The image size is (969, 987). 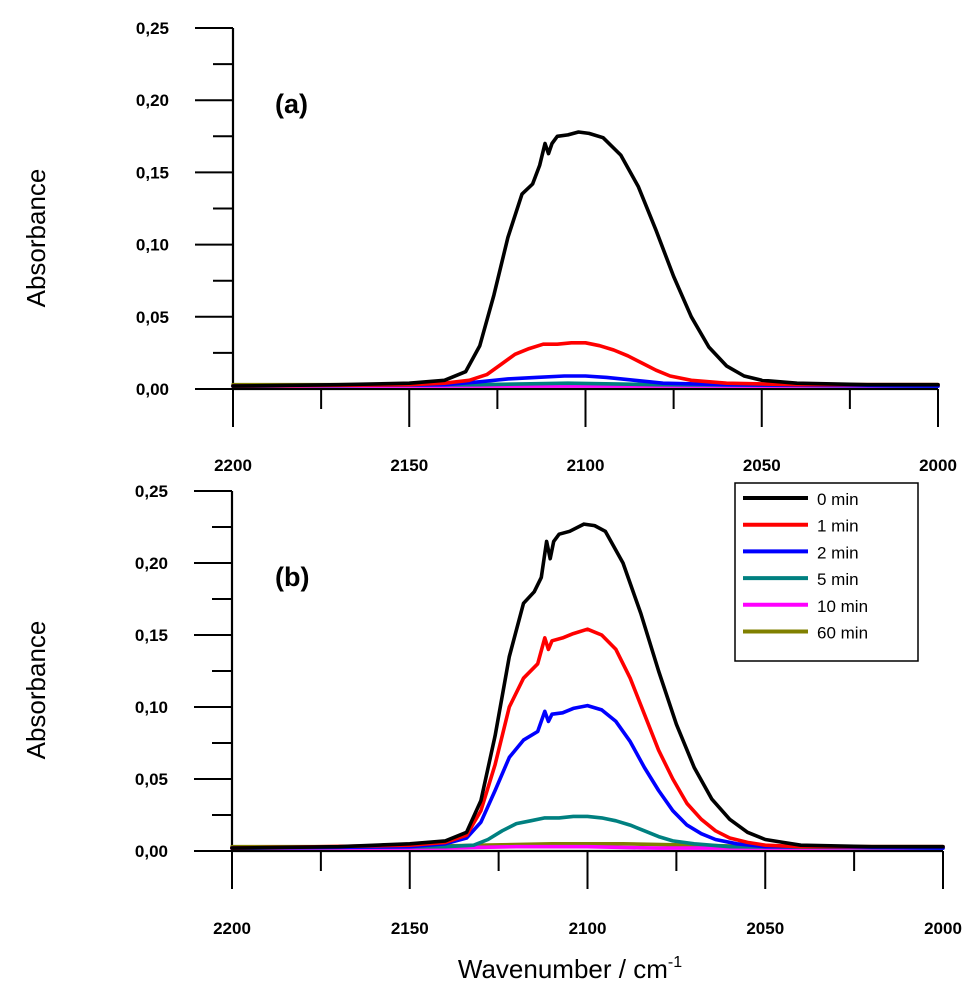 What do you see at coordinates (838, 579) in the screenshot?
I see `legend-label: 5 min` at bounding box center [838, 579].